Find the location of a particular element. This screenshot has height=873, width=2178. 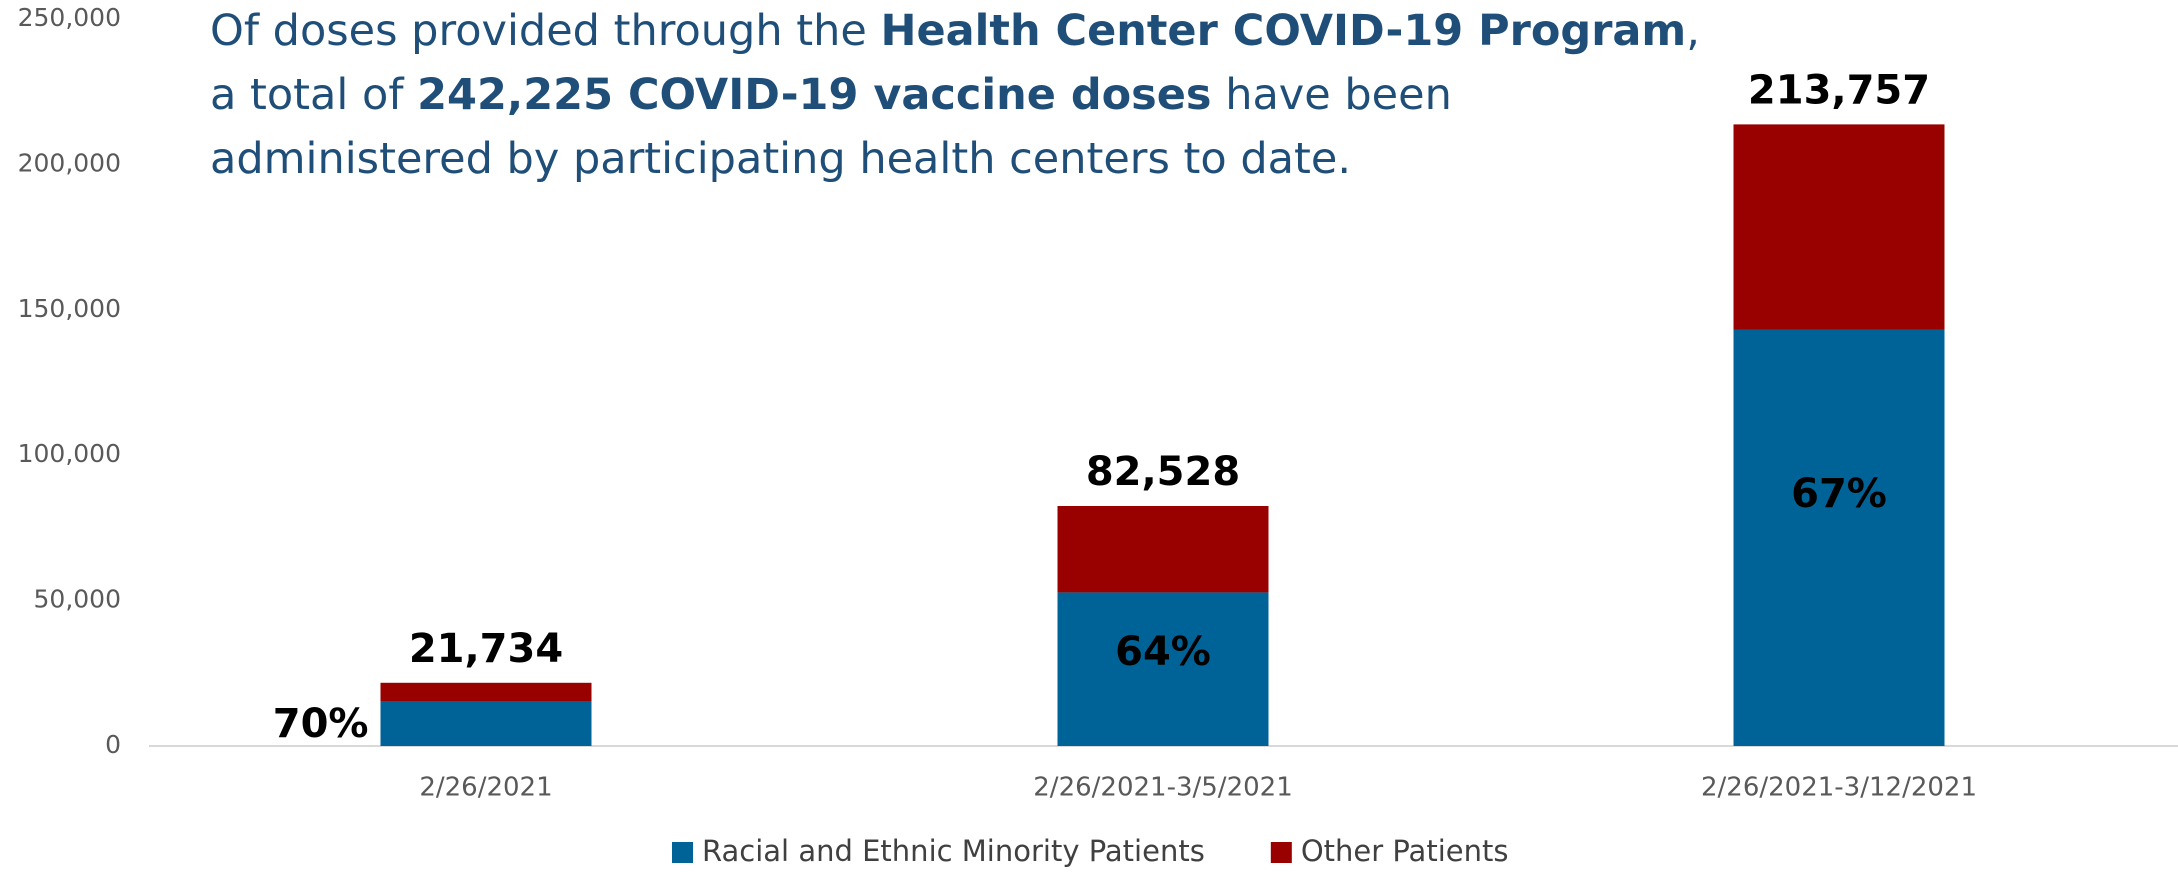

share-label: 70% is located at coordinates (321, 724).